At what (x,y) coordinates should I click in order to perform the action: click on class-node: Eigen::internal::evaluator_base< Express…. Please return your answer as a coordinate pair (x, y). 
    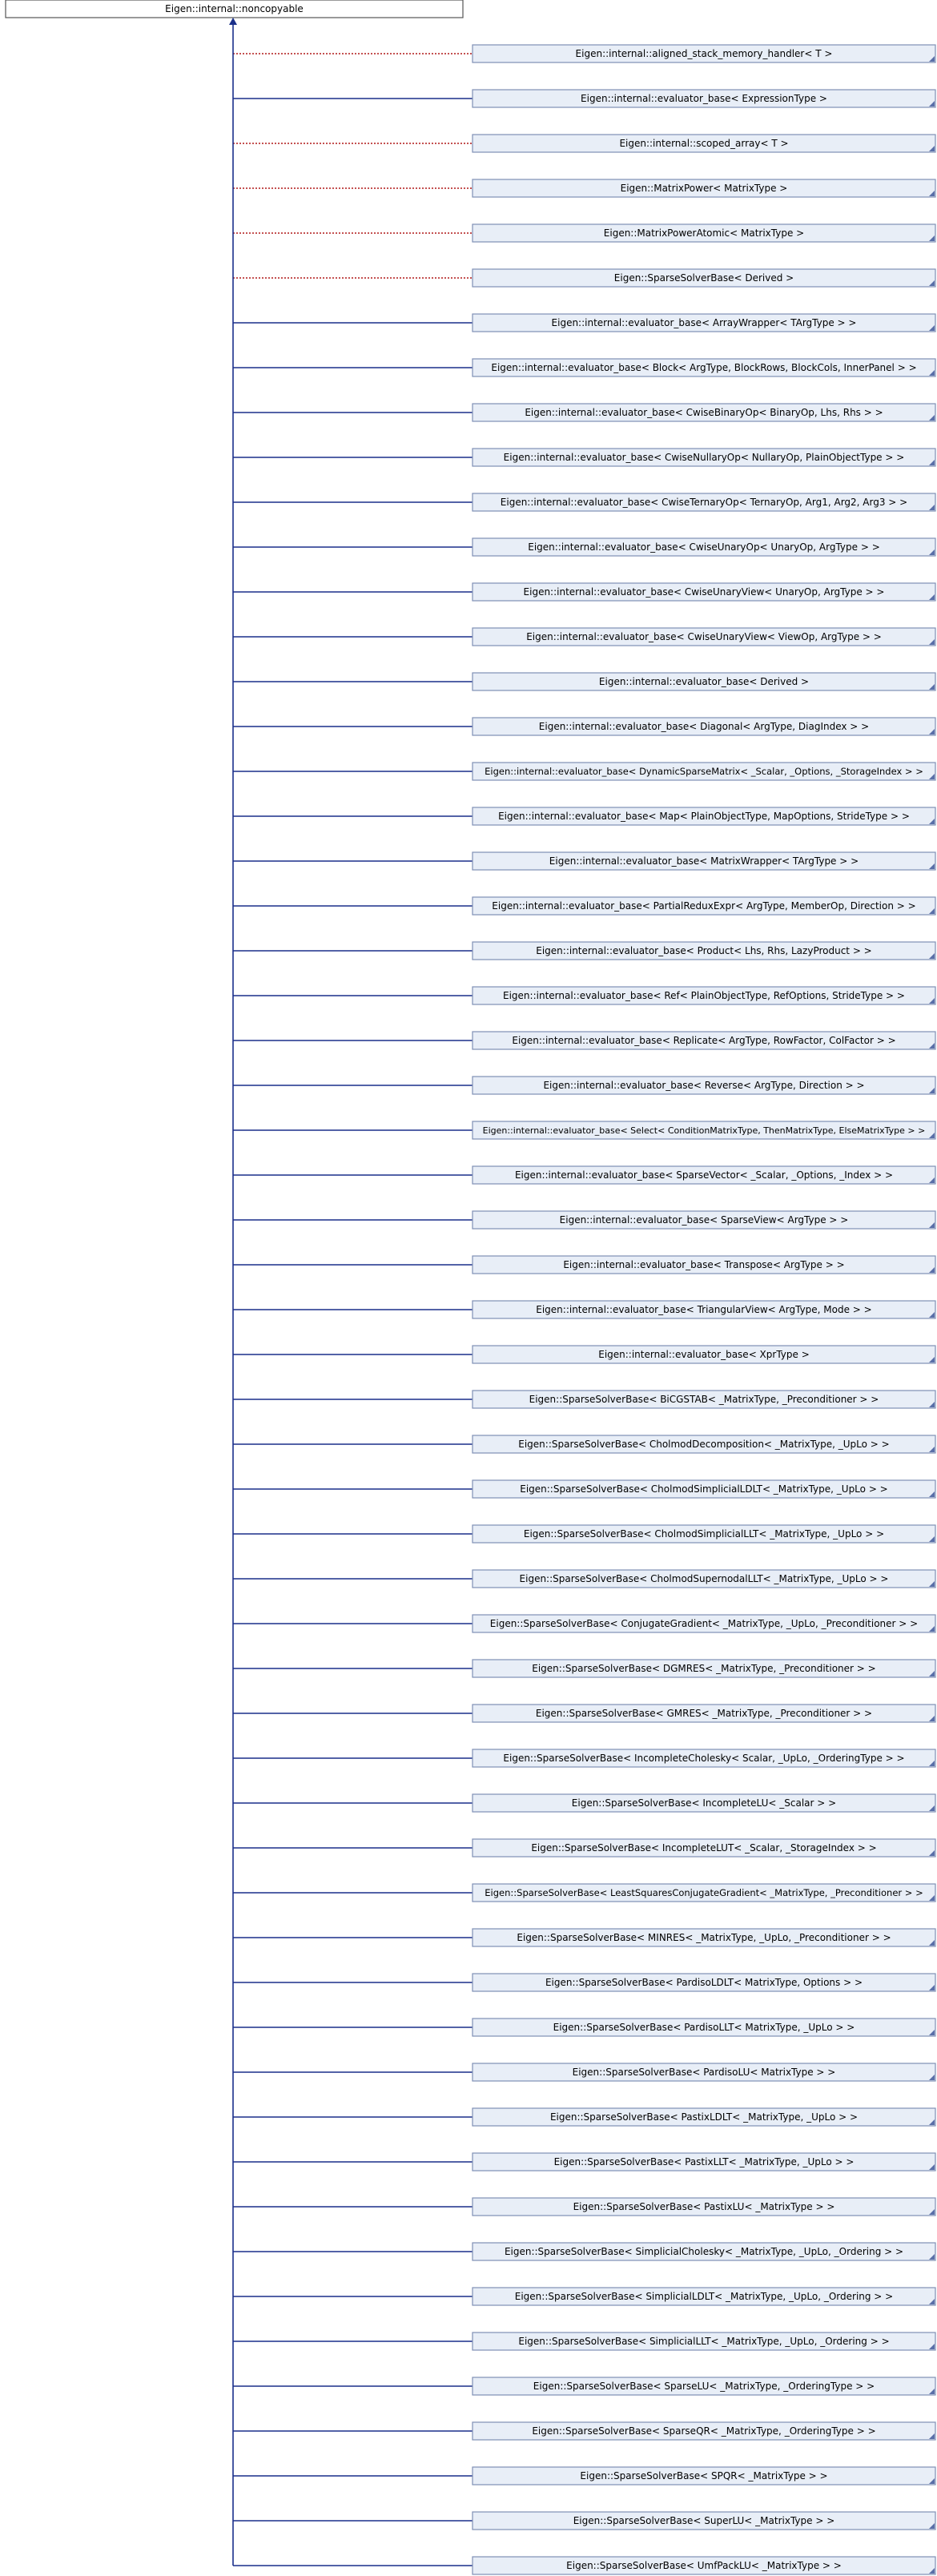
    Looking at the image, I should click on (704, 98).